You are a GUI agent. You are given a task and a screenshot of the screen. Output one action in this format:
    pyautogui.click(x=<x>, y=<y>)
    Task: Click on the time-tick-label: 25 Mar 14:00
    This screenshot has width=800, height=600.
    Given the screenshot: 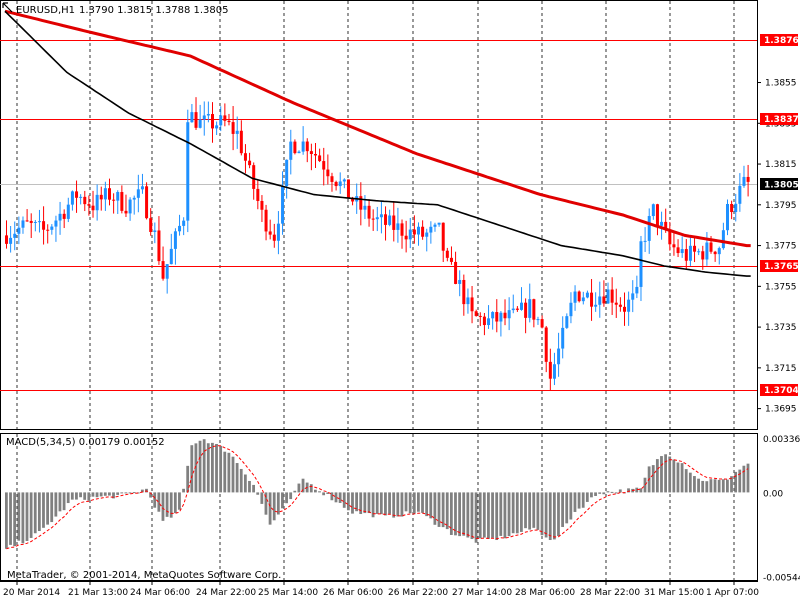 What is the action you would take?
    pyautogui.click(x=288, y=593)
    